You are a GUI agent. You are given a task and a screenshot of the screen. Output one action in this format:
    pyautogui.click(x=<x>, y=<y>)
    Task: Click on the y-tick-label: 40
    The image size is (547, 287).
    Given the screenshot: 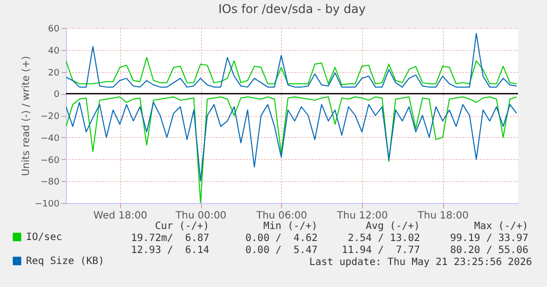 What is the action you would take?
    pyautogui.click(x=54, y=51)
    